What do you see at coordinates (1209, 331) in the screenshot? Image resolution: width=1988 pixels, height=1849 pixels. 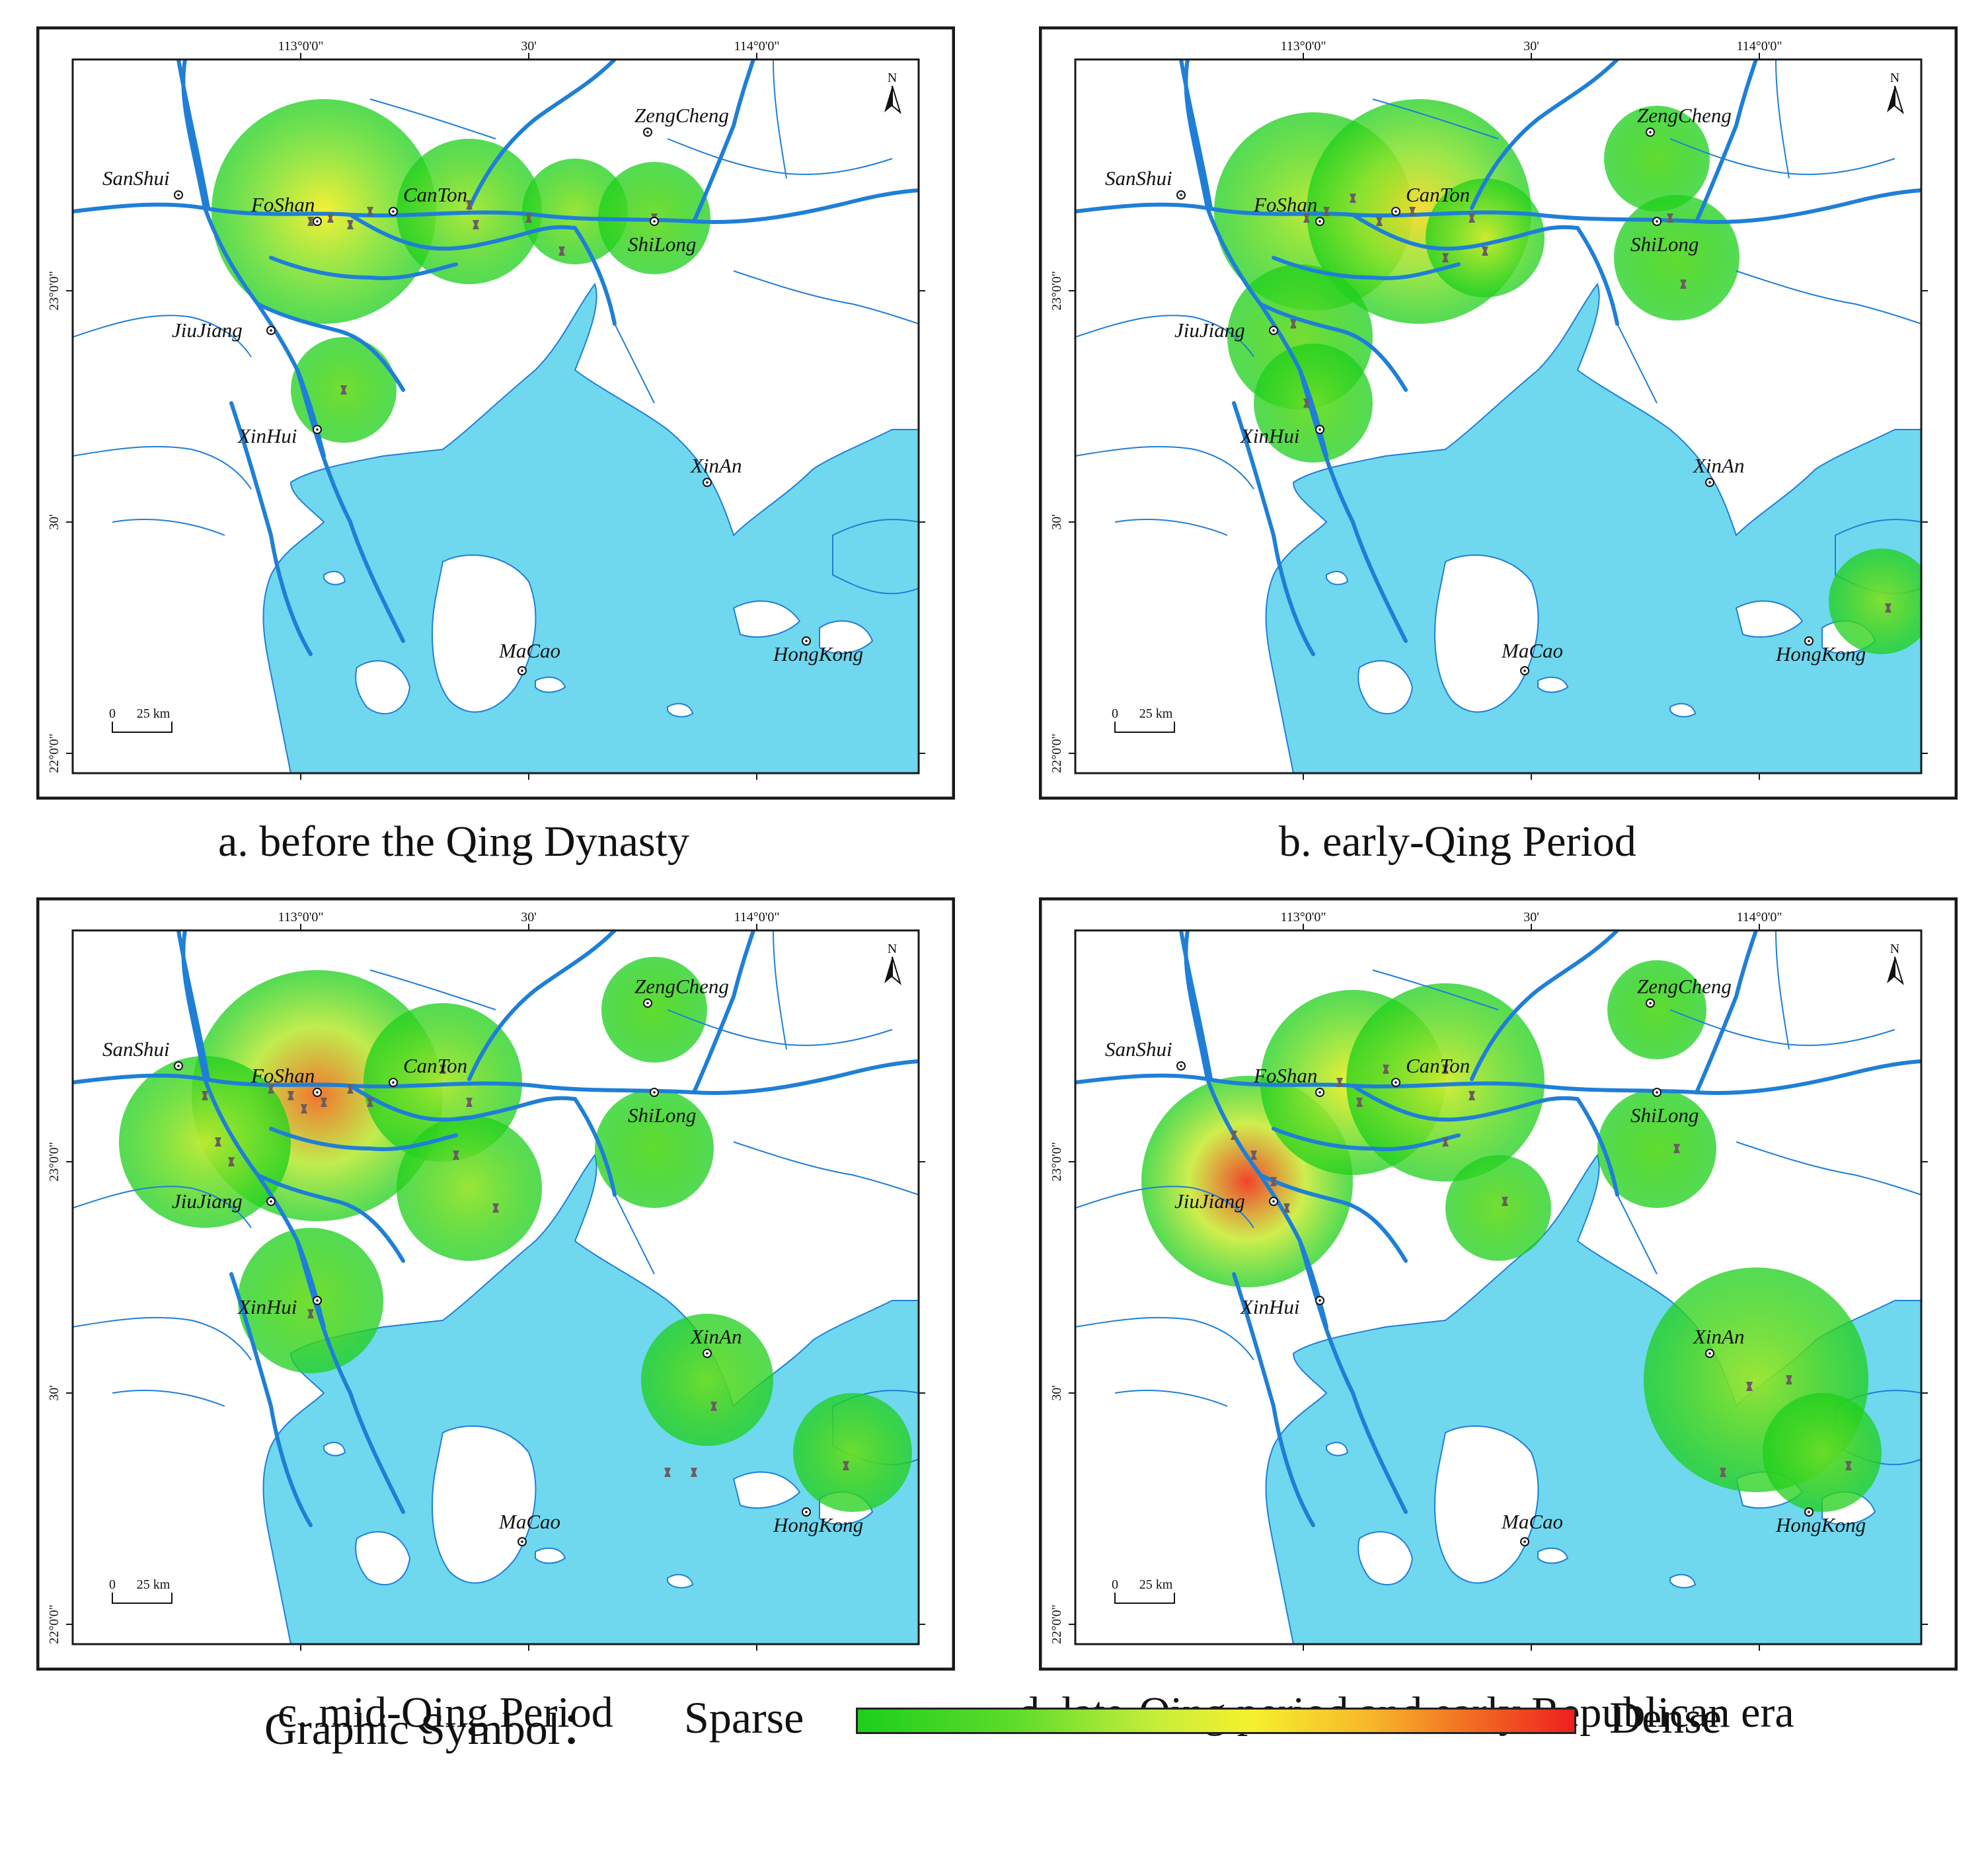 I see `place-label-jiujiang: JiuJiang` at bounding box center [1209, 331].